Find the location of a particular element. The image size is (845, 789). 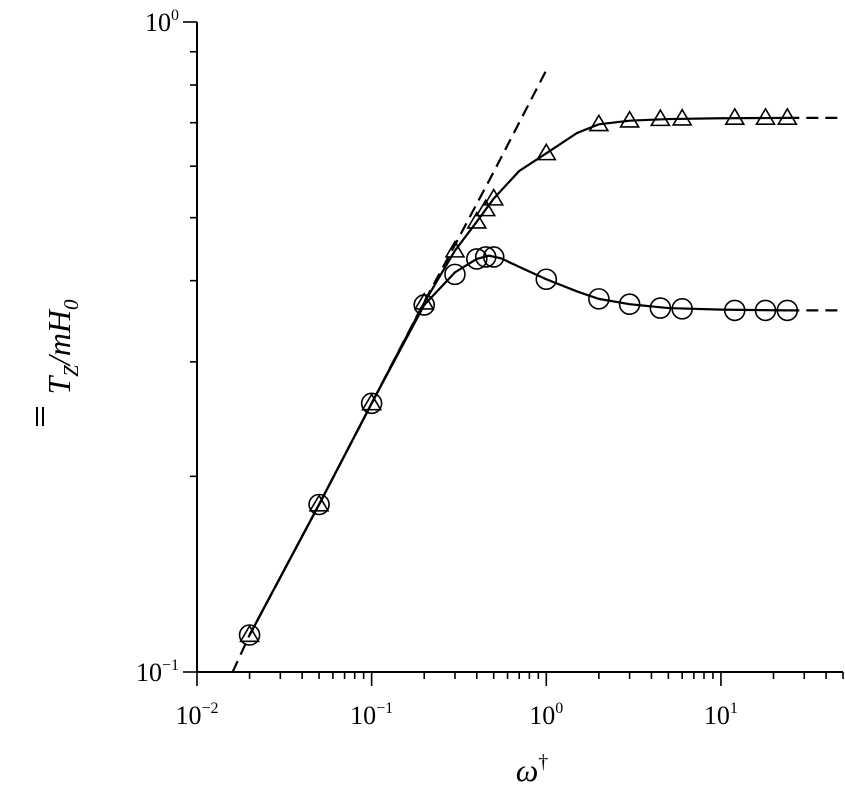

y-axis-title-group: TZ/mH0 is located at coordinates (59, 362).